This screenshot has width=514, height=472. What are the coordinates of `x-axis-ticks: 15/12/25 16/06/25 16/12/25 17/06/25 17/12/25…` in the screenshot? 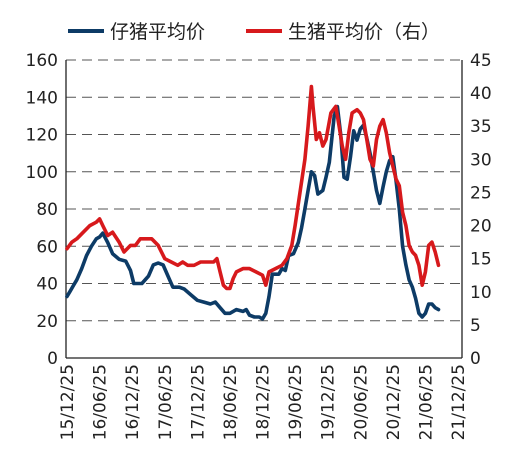 It's located at (263, 402).